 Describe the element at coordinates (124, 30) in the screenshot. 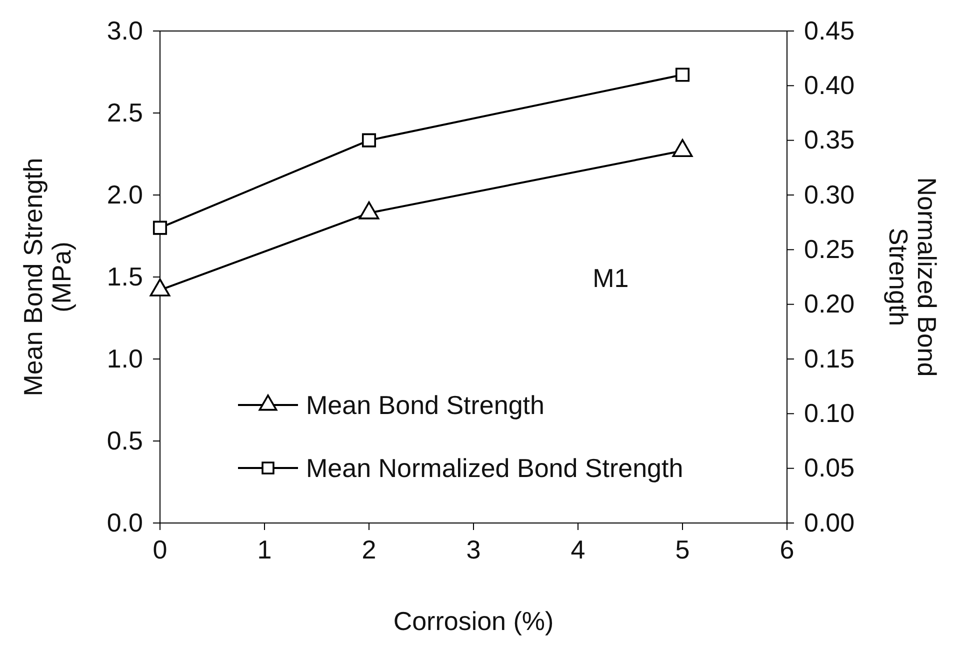

I see `y-tick-label: 3.0` at that location.